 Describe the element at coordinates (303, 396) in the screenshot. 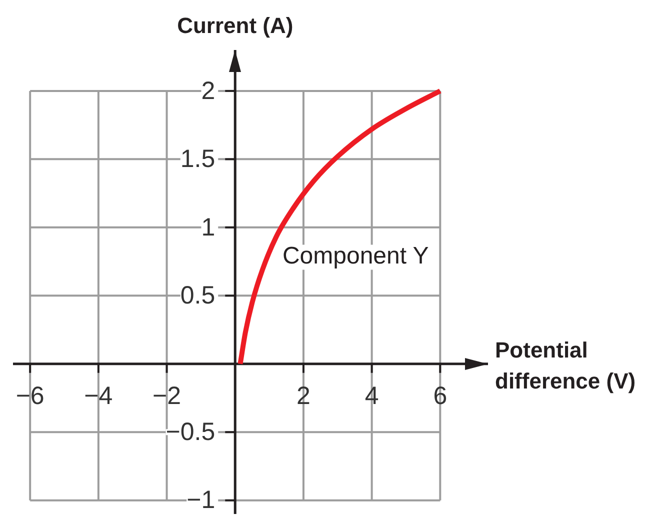

I see `x-tick-label: 2` at that location.